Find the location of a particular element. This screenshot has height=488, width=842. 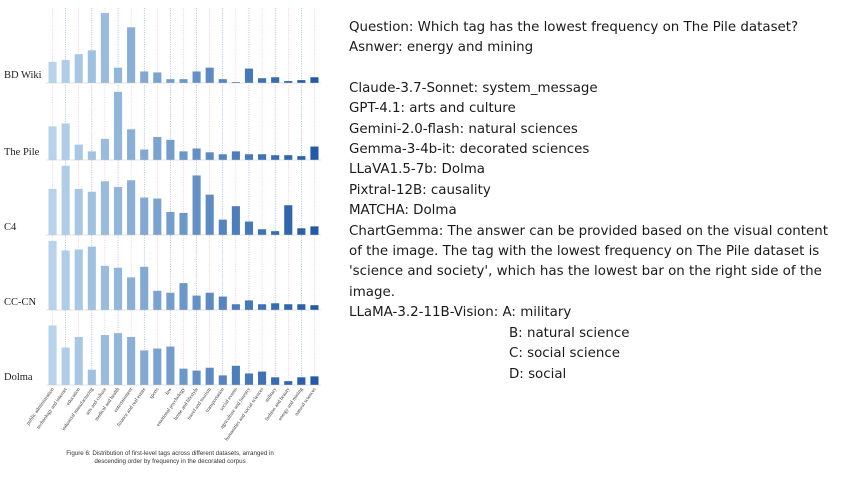

panel-c4: C4 is located at coordinates (162, 198).